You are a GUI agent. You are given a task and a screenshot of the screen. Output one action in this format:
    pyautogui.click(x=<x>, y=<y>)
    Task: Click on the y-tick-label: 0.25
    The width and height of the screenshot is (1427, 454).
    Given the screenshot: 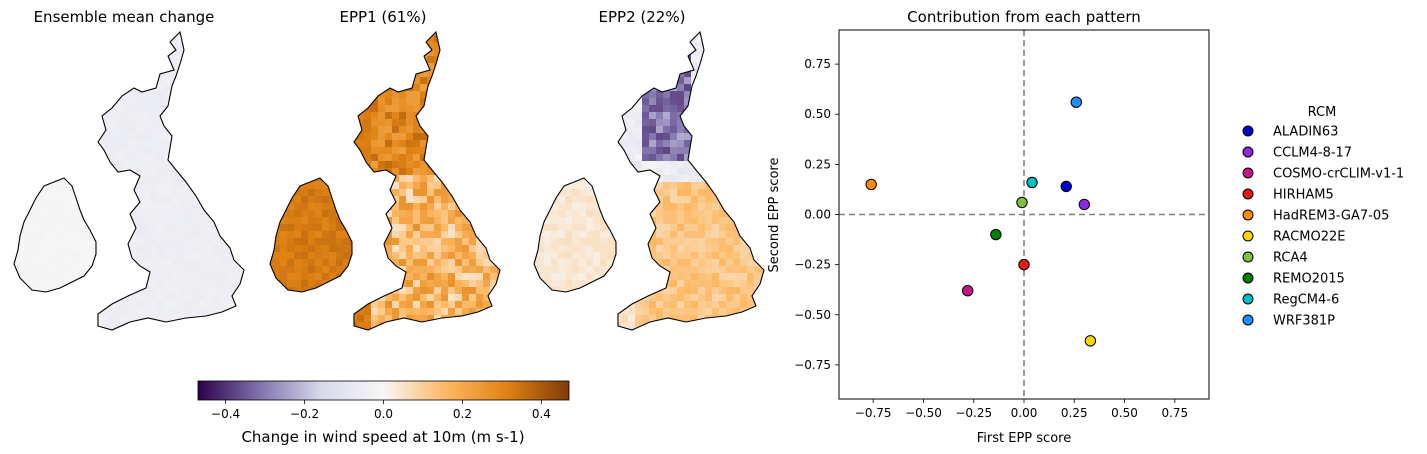 What is the action you would take?
    pyautogui.click(x=817, y=164)
    